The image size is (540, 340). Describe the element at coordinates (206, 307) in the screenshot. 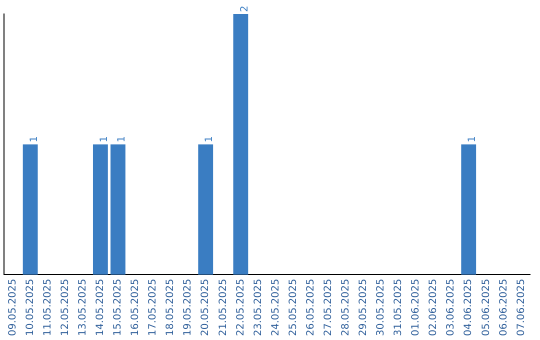

I see `x-tick-label: 20.05.2025` at that location.